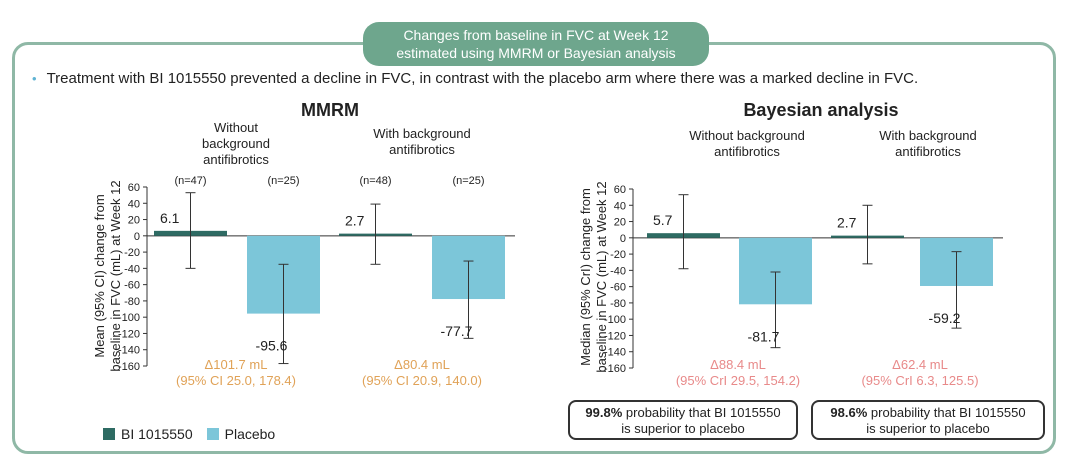 Image resolution: width=1080 pixels, height=472 pixels. What do you see at coordinates (623, 239) in the screenshot?
I see `chart2-ytick-label: 0` at bounding box center [623, 239].